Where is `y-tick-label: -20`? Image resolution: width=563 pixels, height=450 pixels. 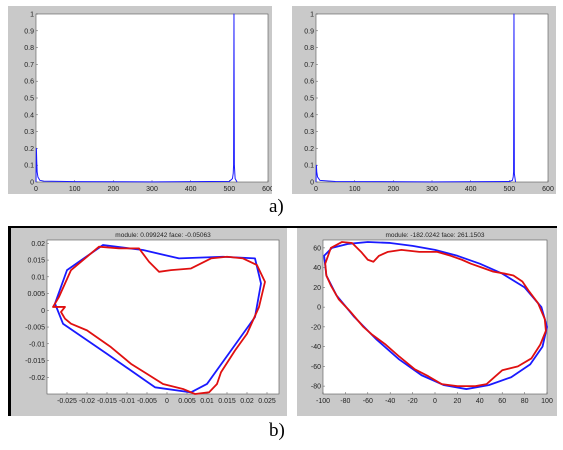 y-tick-label: -20 is located at coordinates (316, 327).